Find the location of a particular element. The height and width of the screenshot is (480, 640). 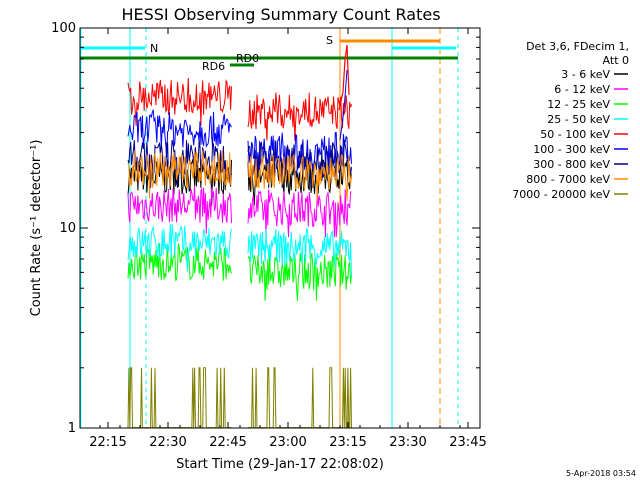

x-tick-label: 23:00 is located at coordinates (287, 442).